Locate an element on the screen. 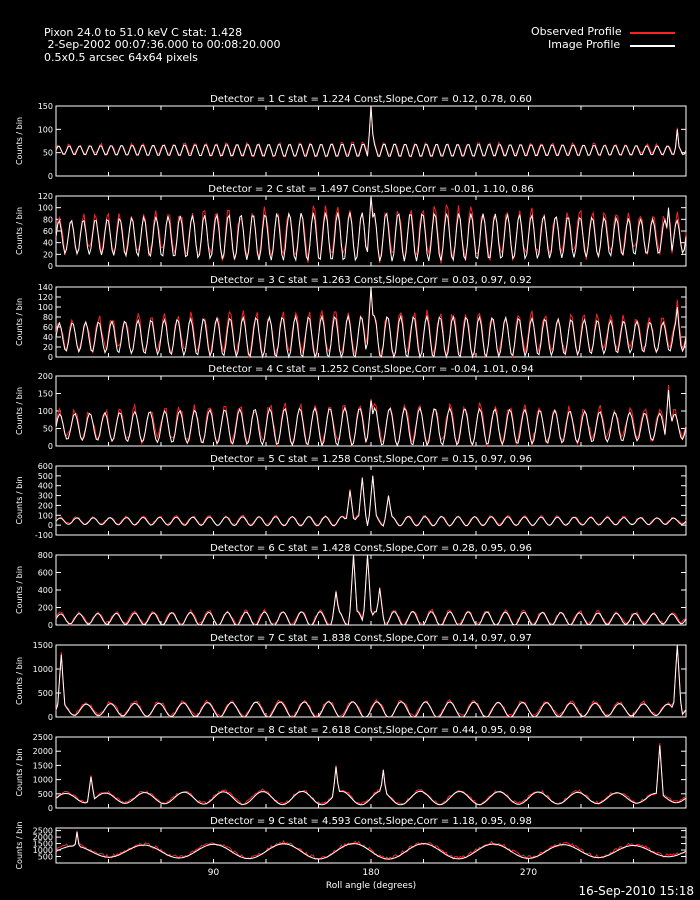 This screenshot has width=700, height=900. header-line-2: 2-Sep-2002 00:07:36.000 to 00:08:20.000 is located at coordinates (162, 44).